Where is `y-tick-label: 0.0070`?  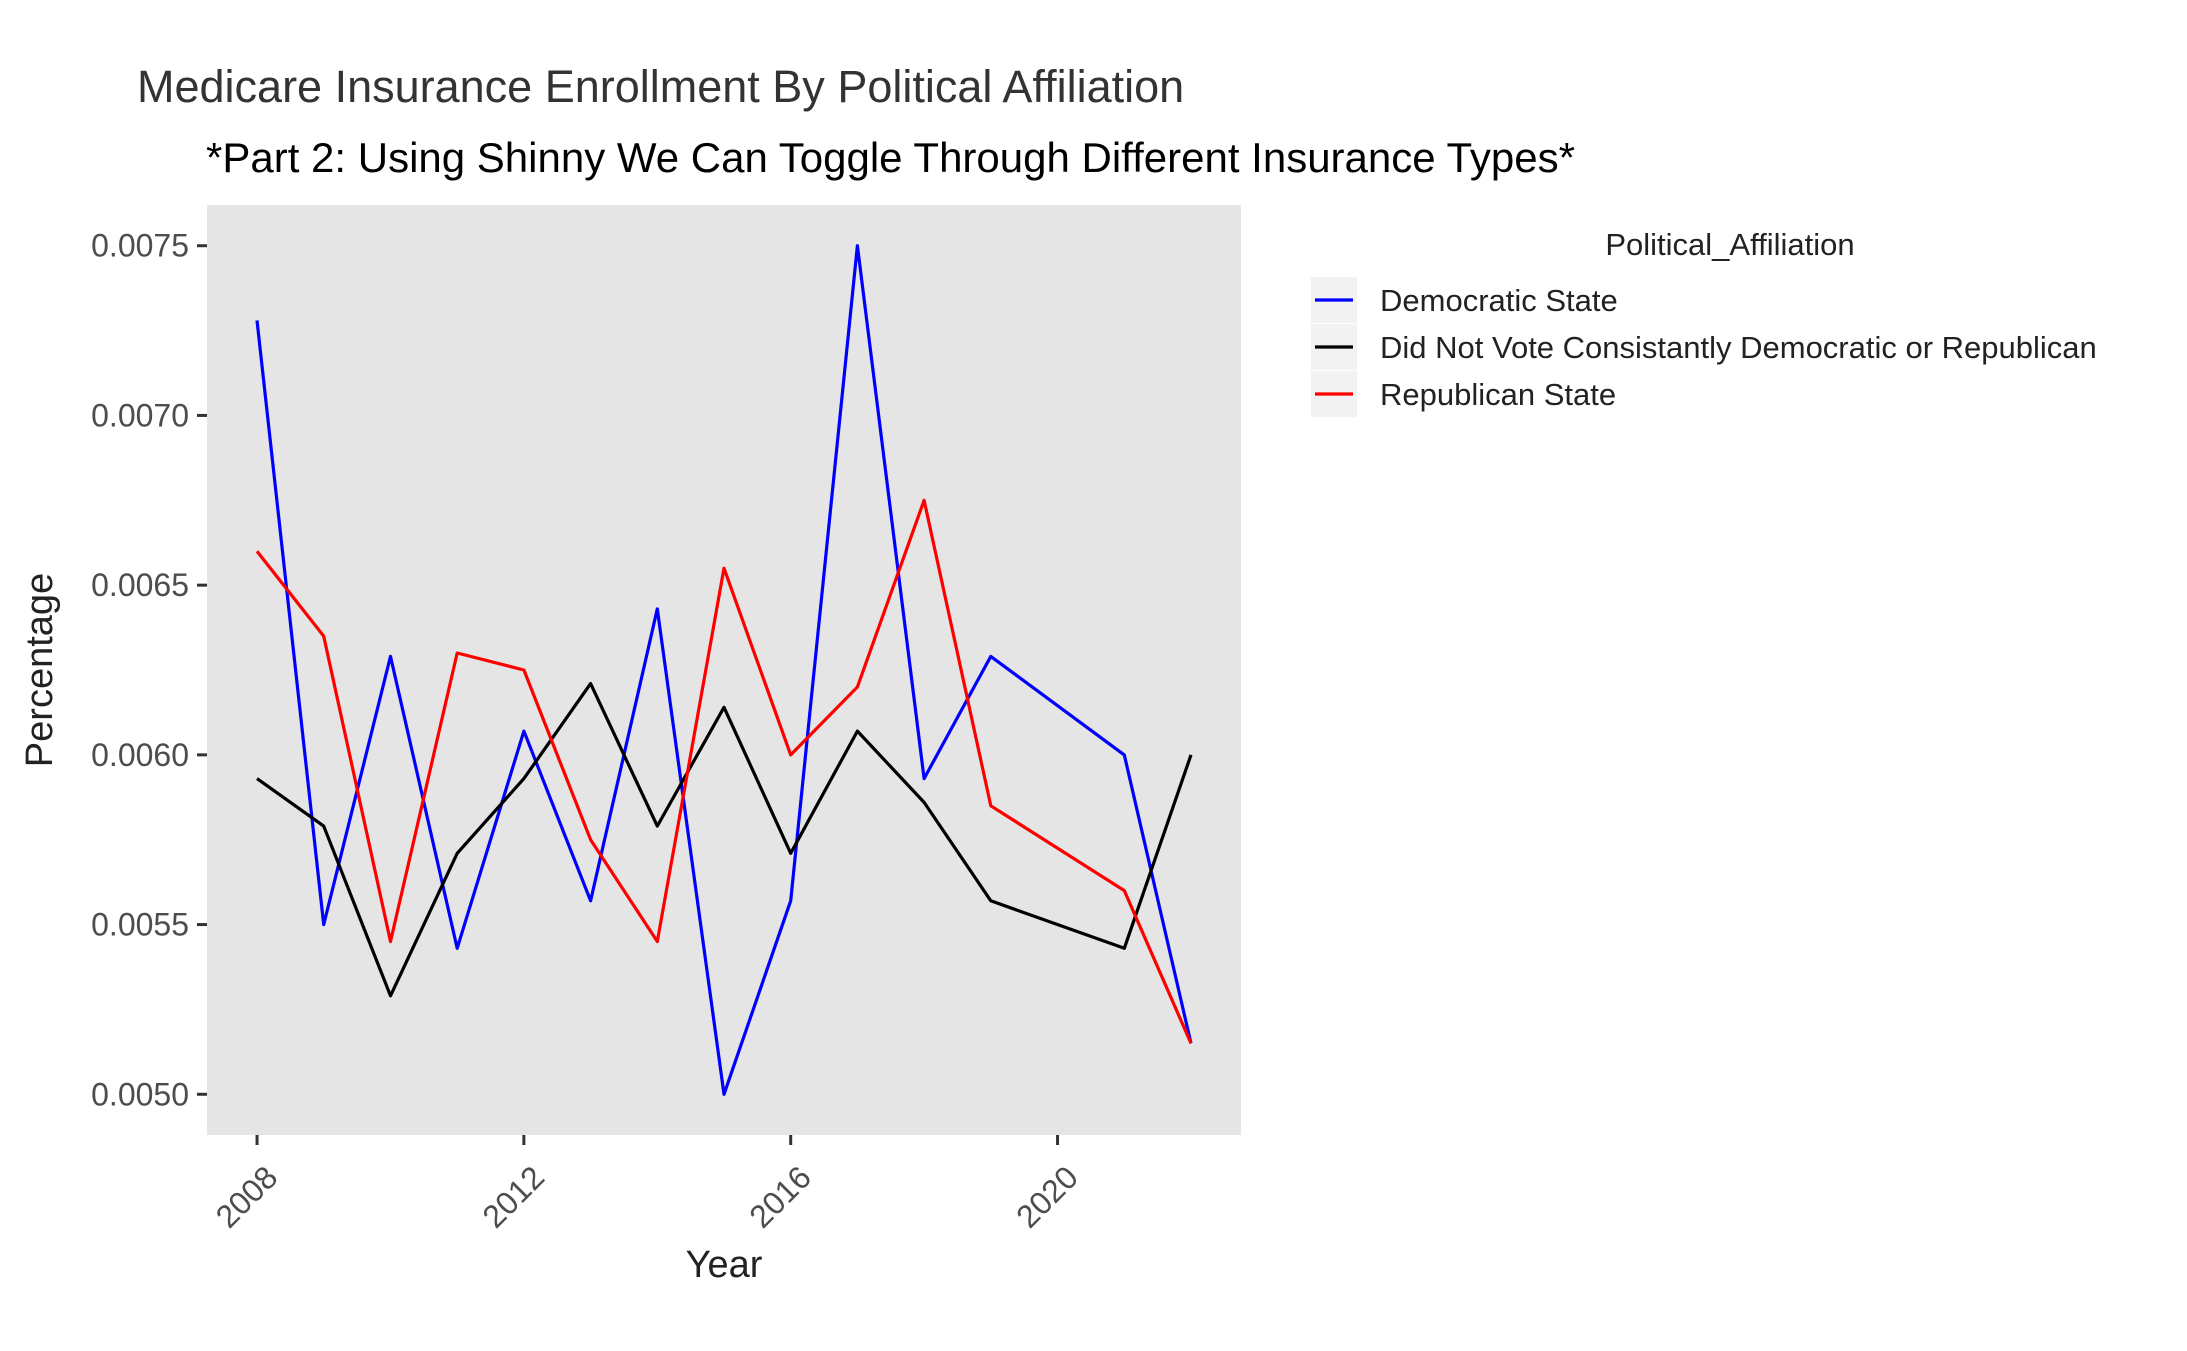
y-tick-label: 0.0070 is located at coordinates (140, 415).